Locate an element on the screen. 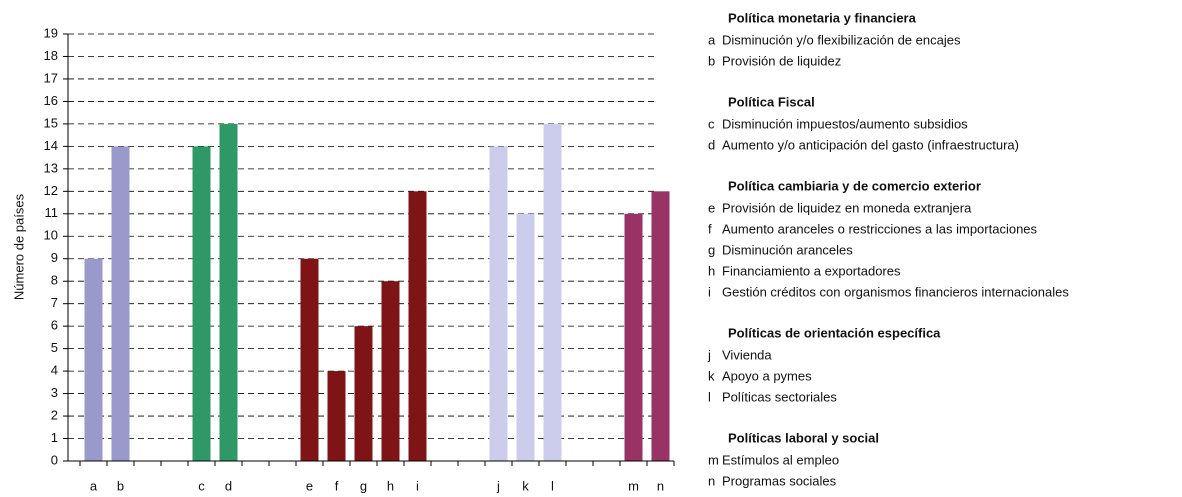 This screenshot has height=497, width=1182. y-tick-label: 9 is located at coordinates (54, 257).